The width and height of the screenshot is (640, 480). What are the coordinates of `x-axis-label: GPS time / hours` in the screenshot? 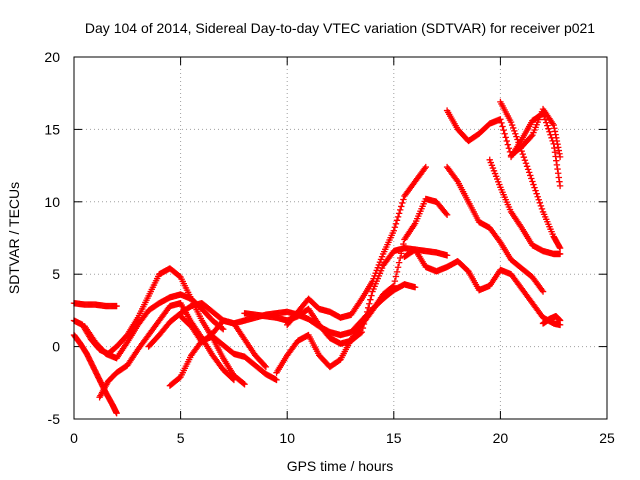 It's located at (340, 466).